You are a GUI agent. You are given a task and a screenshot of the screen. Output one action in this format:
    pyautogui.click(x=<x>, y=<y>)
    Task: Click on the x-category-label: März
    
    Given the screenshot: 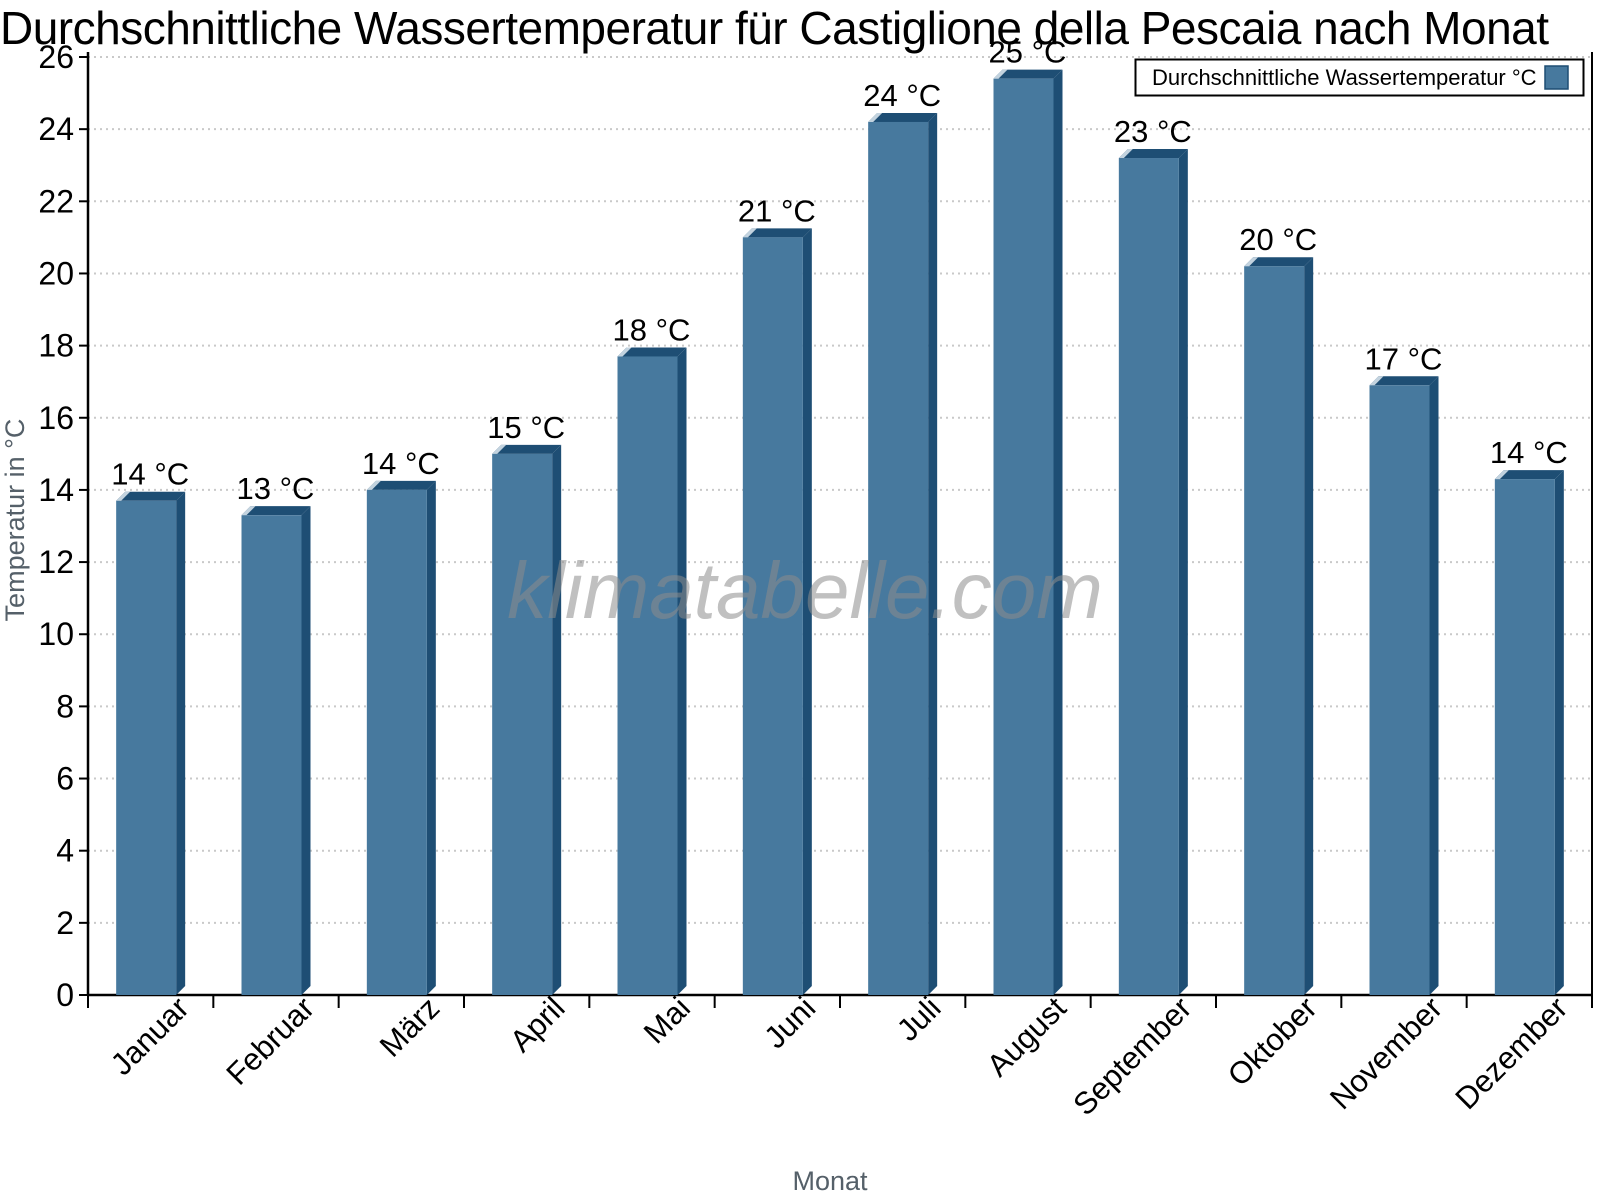 What is the action you would take?
    pyautogui.click(x=409, y=1026)
    